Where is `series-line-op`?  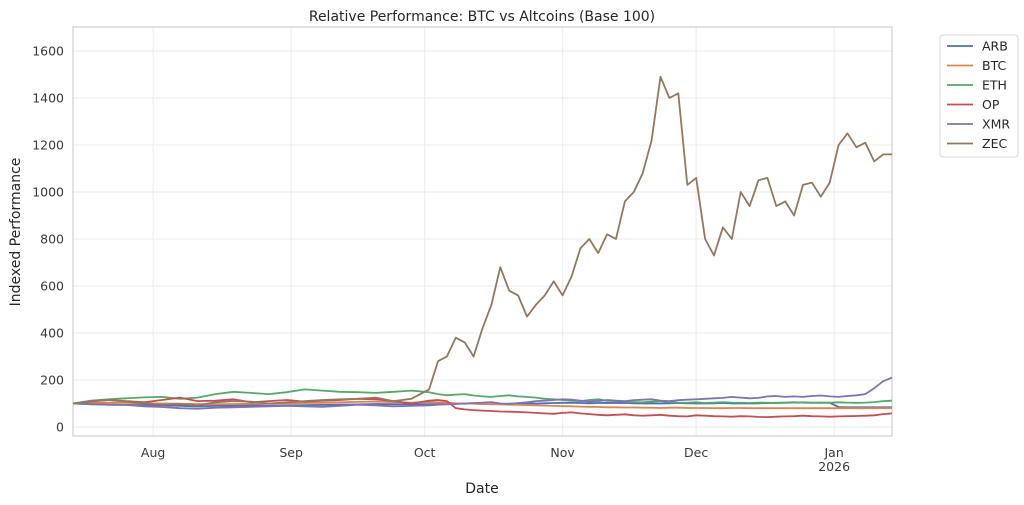 series-line-op is located at coordinates (482, 407).